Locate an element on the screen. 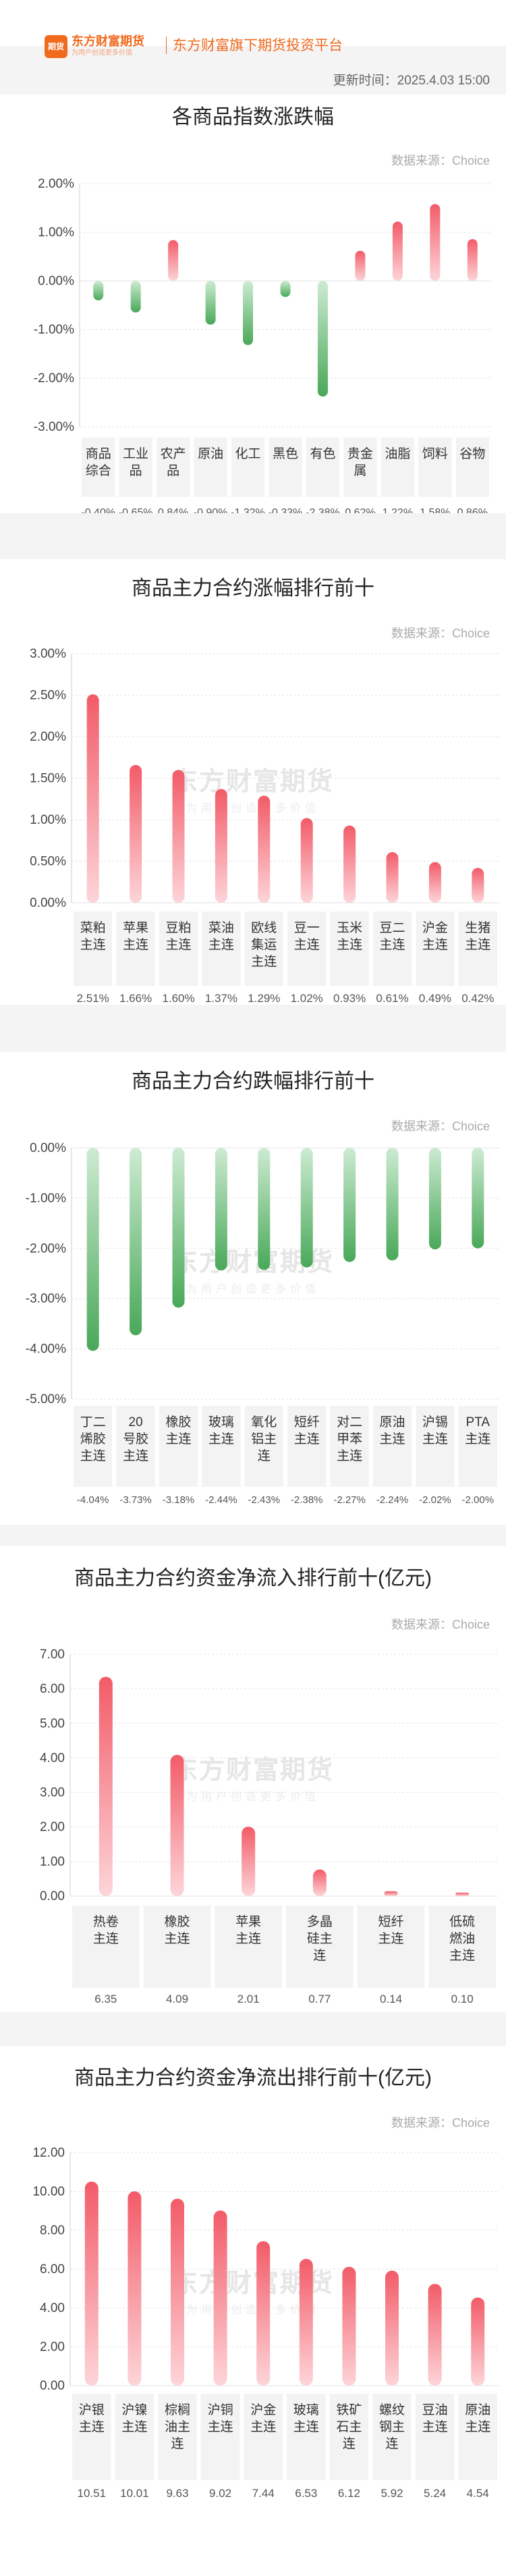 The image size is (506, 2576). category-label: 原油主连 is located at coordinates (392, 1430).